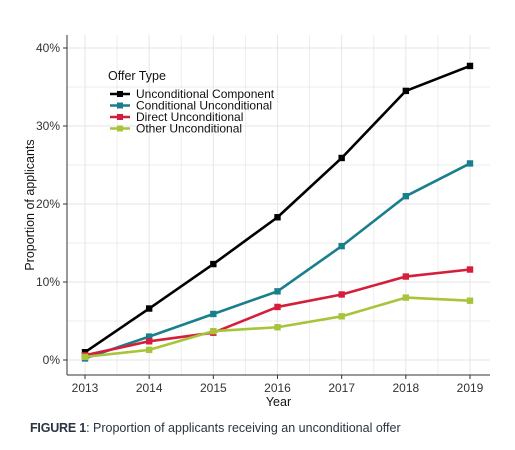 The height and width of the screenshot is (450, 515). I want to click on legend-item: Other Unconditional, so click(176, 129).